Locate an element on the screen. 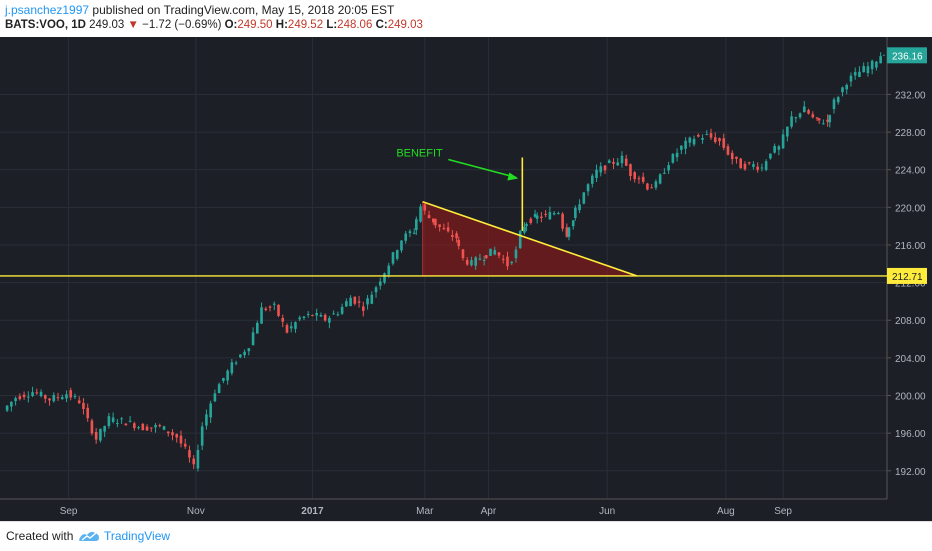  down-arrow-icon: ▼ is located at coordinates (133, 25).